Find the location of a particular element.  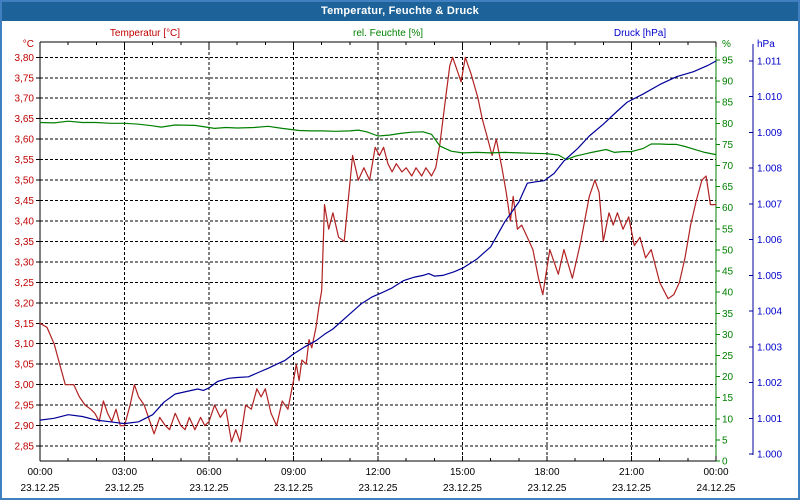

humidity-tick-label: 80 is located at coordinates (728, 124).